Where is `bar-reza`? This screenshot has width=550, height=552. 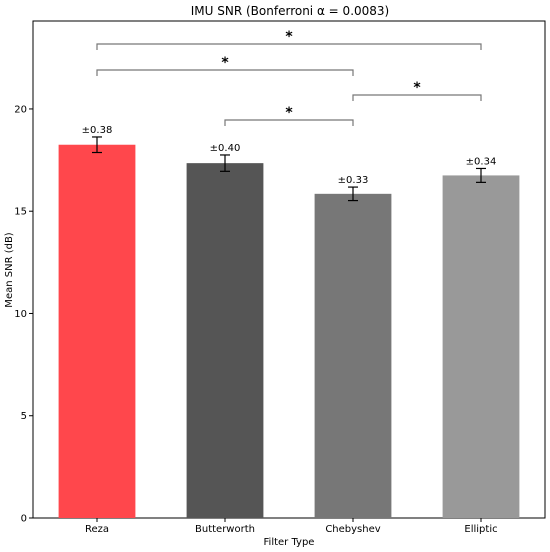 bar-reza is located at coordinates (97, 331).